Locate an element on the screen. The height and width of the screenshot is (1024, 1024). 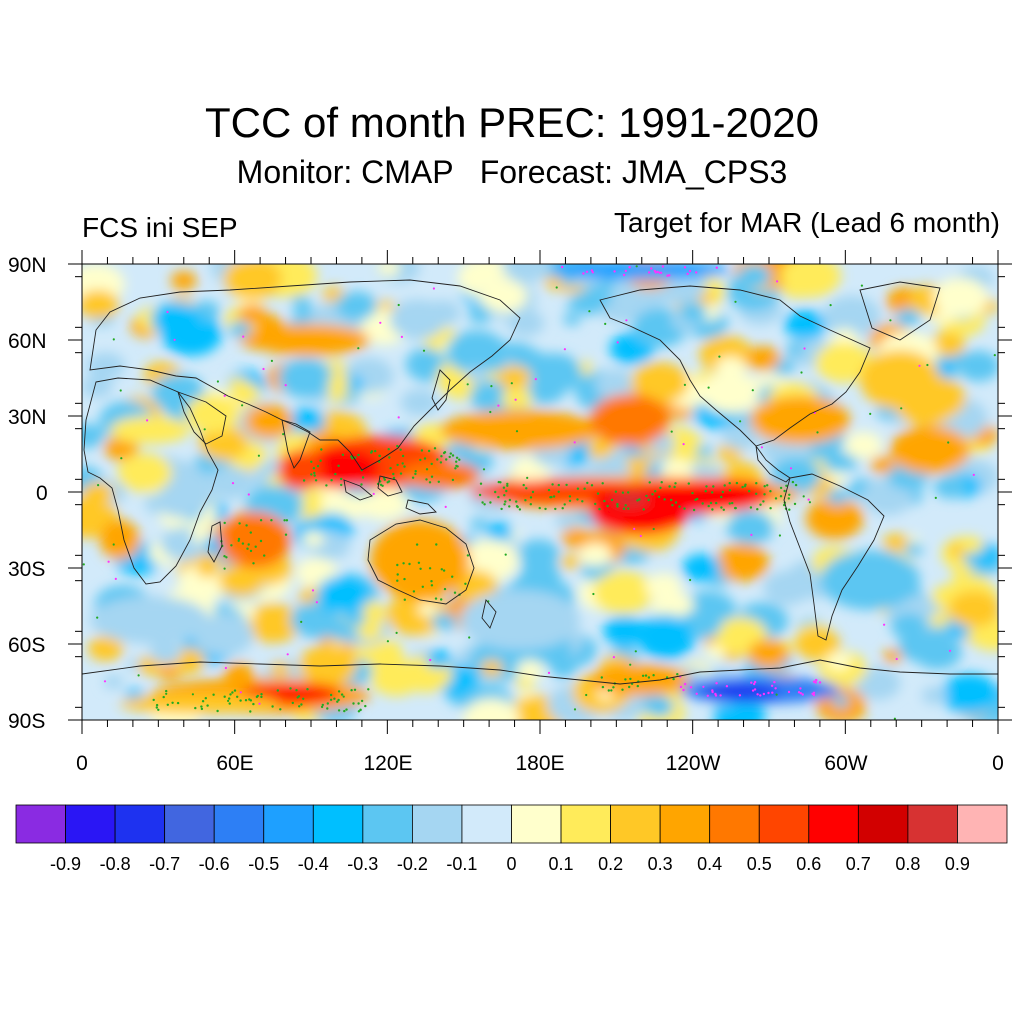
coastline-madagascar is located at coordinates (215, 542).